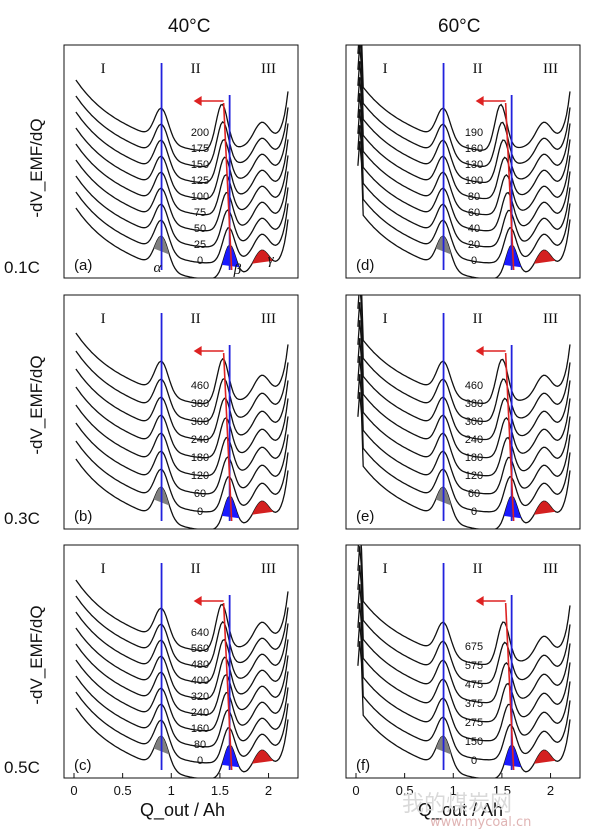 The width and height of the screenshot is (600, 840). What do you see at coordinates (355, 790) in the screenshot?
I see `x-tick-label: 0` at bounding box center [355, 790].